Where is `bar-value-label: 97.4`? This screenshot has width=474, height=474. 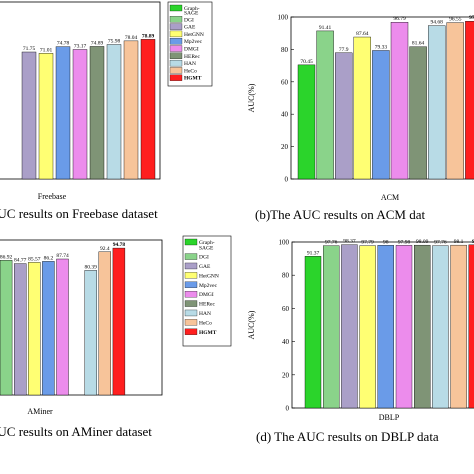 bar-value-label: 97.4 is located at coordinates (471, 18).